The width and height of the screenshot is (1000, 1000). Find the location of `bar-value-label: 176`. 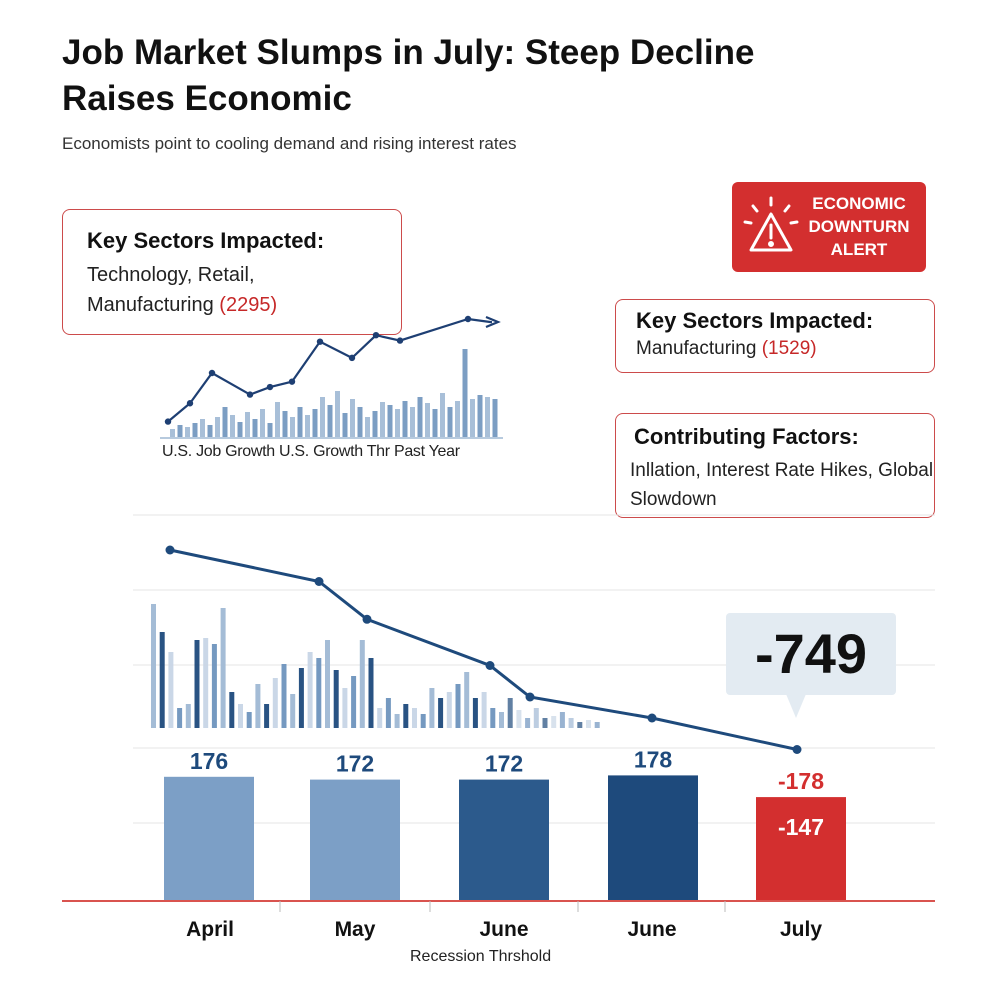

bar-value-label: 176 is located at coordinates (209, 761).